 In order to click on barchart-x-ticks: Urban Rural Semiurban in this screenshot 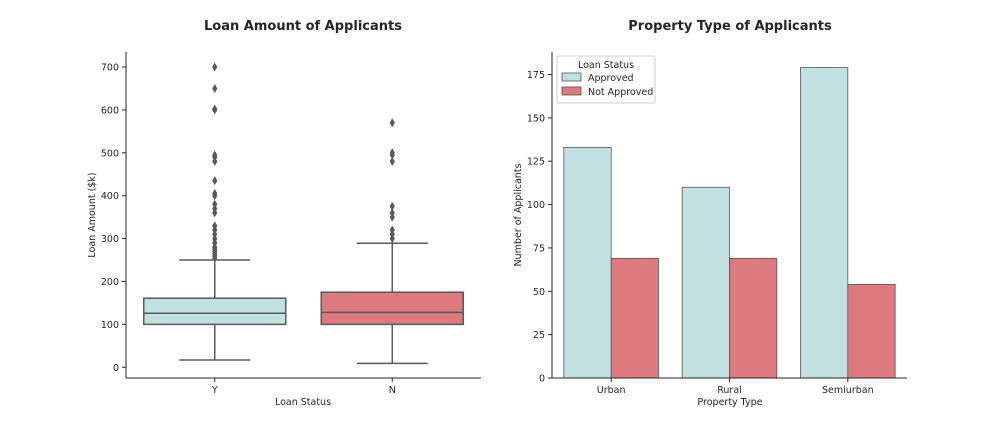, I will do `click(735, 387)`.